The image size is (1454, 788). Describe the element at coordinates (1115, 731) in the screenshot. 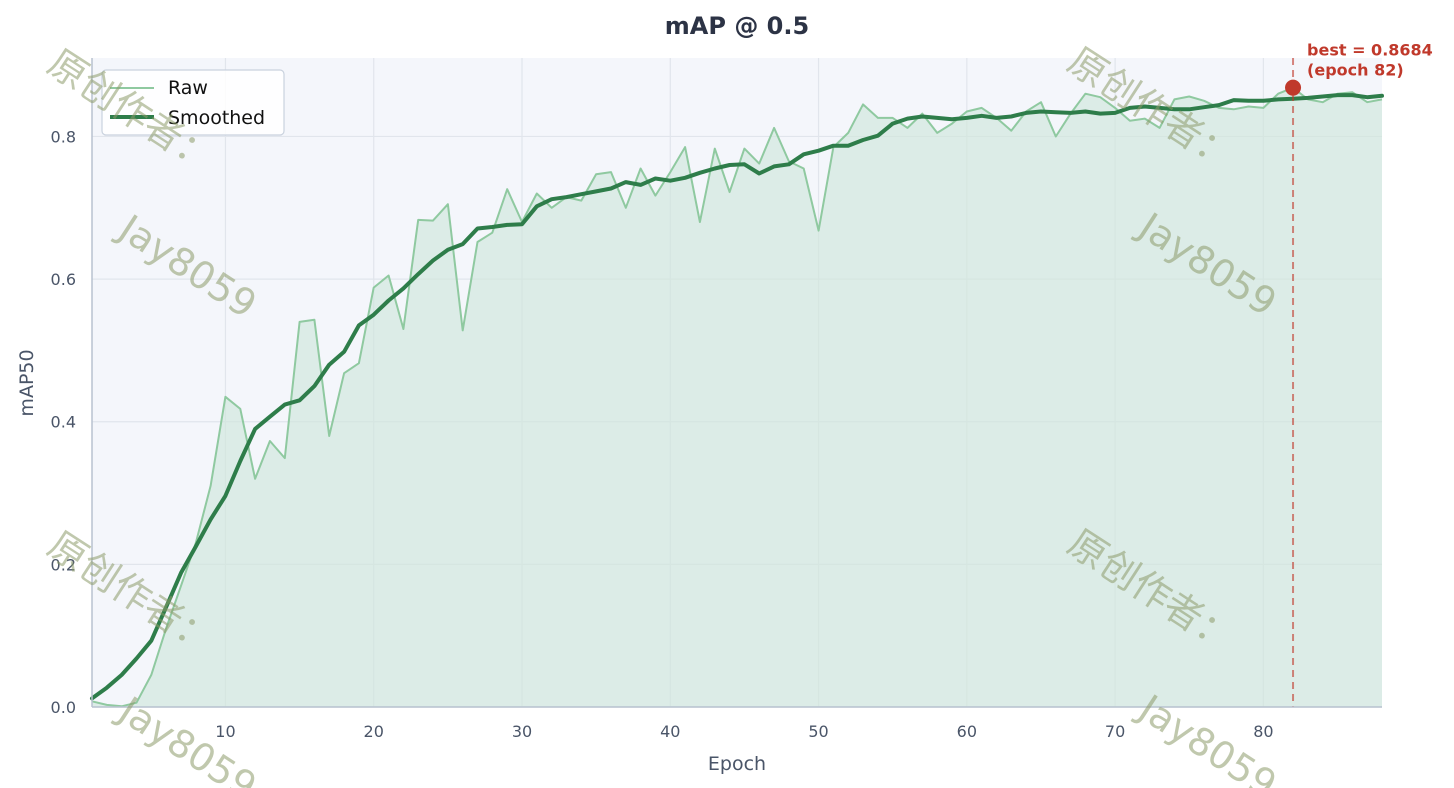

I see `x-tick-label: 70` at that location.